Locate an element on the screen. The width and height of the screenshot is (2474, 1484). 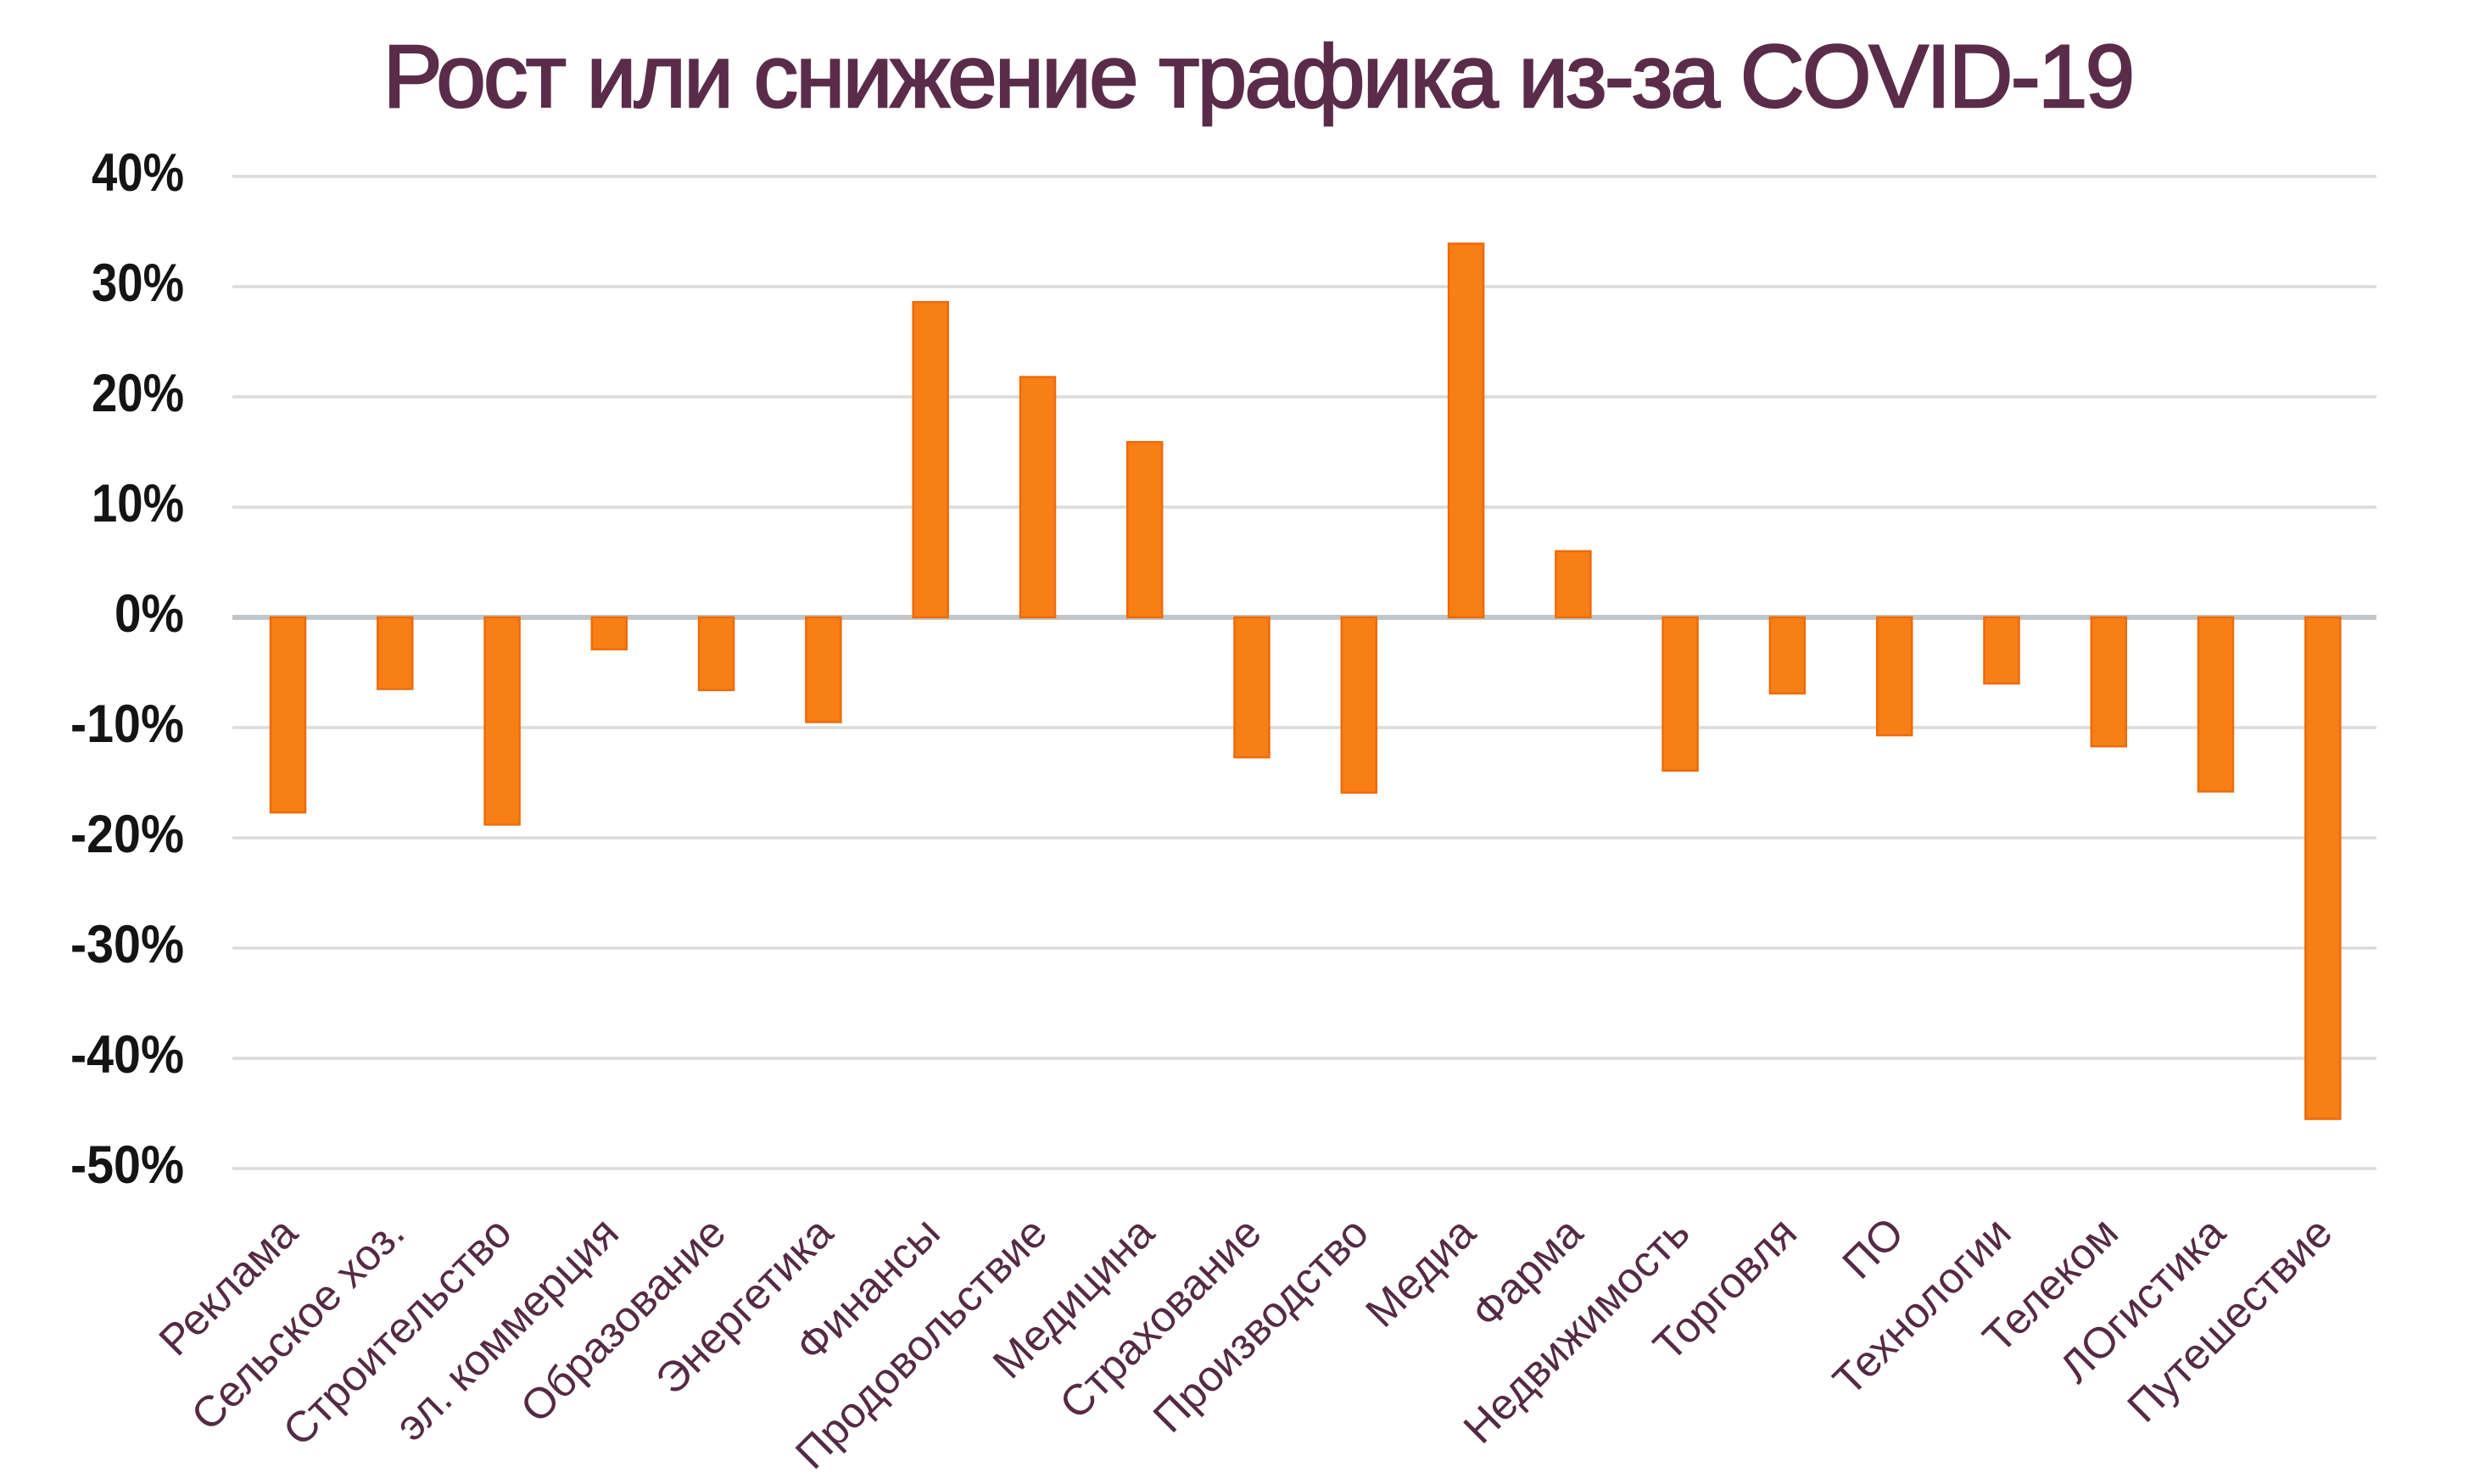
svg-text: 40% is located at coordinates (138, 173).